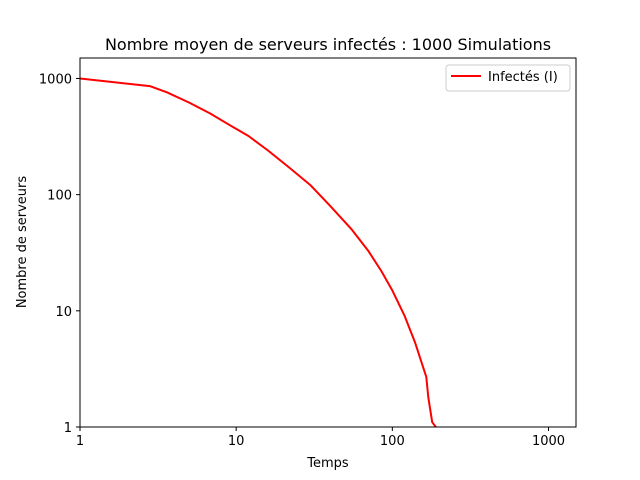  I want to click on x-tick-label-3: 1000, so click(548, 441).